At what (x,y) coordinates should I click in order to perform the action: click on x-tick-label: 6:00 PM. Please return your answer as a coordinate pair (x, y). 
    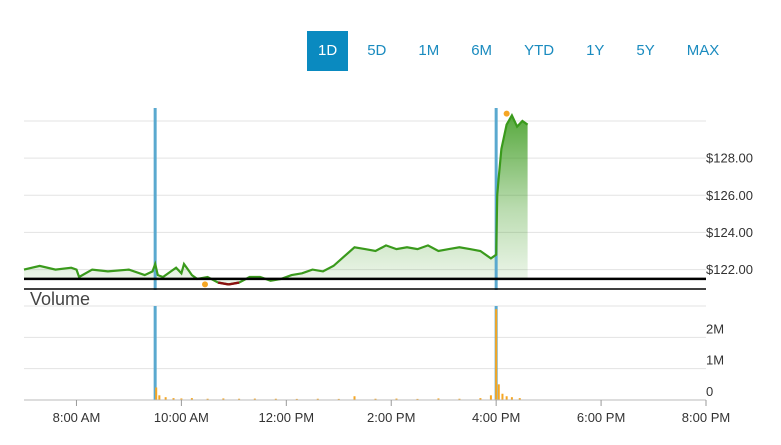
    Looking at the image, I should click on (601, 417).